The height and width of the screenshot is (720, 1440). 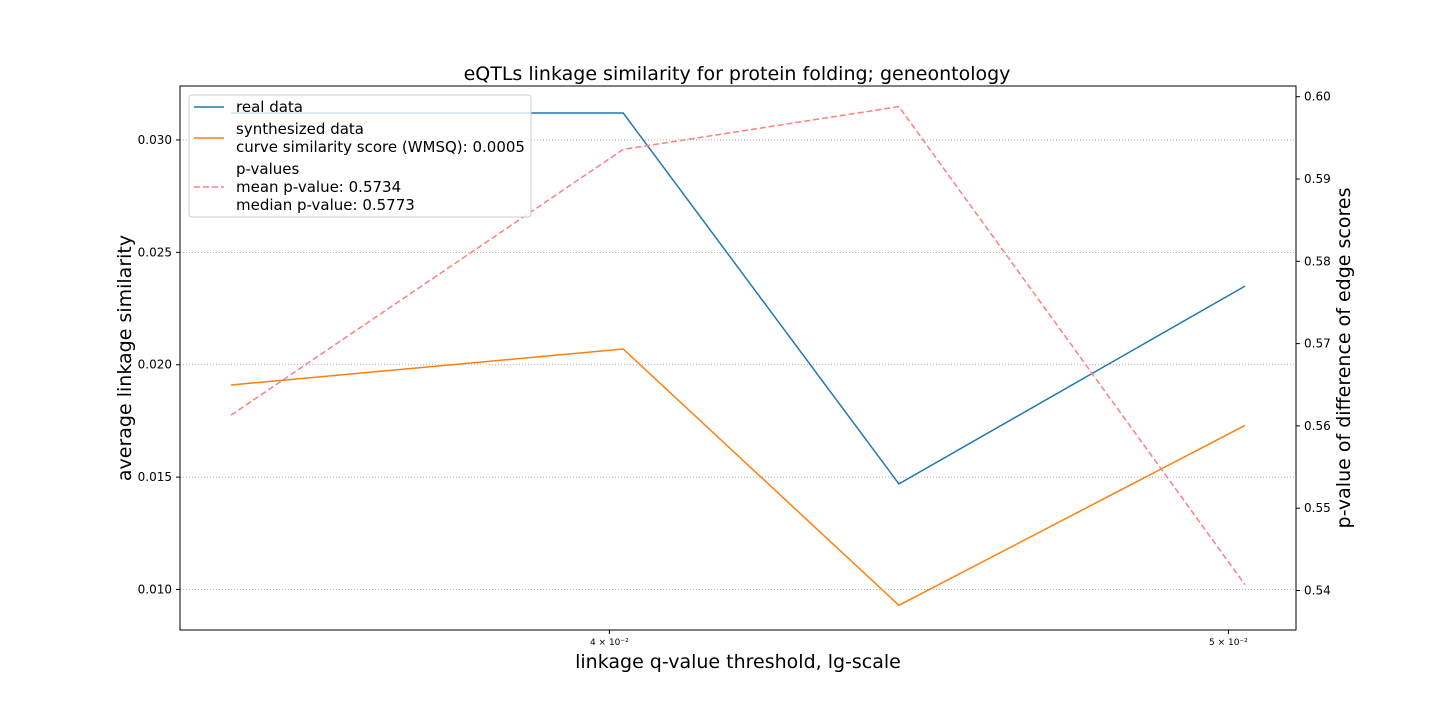 What do you see at coordinates (300, 129) in the screenshot?
I see `legend-label: synthesized data` at bounding box center [300, 129].